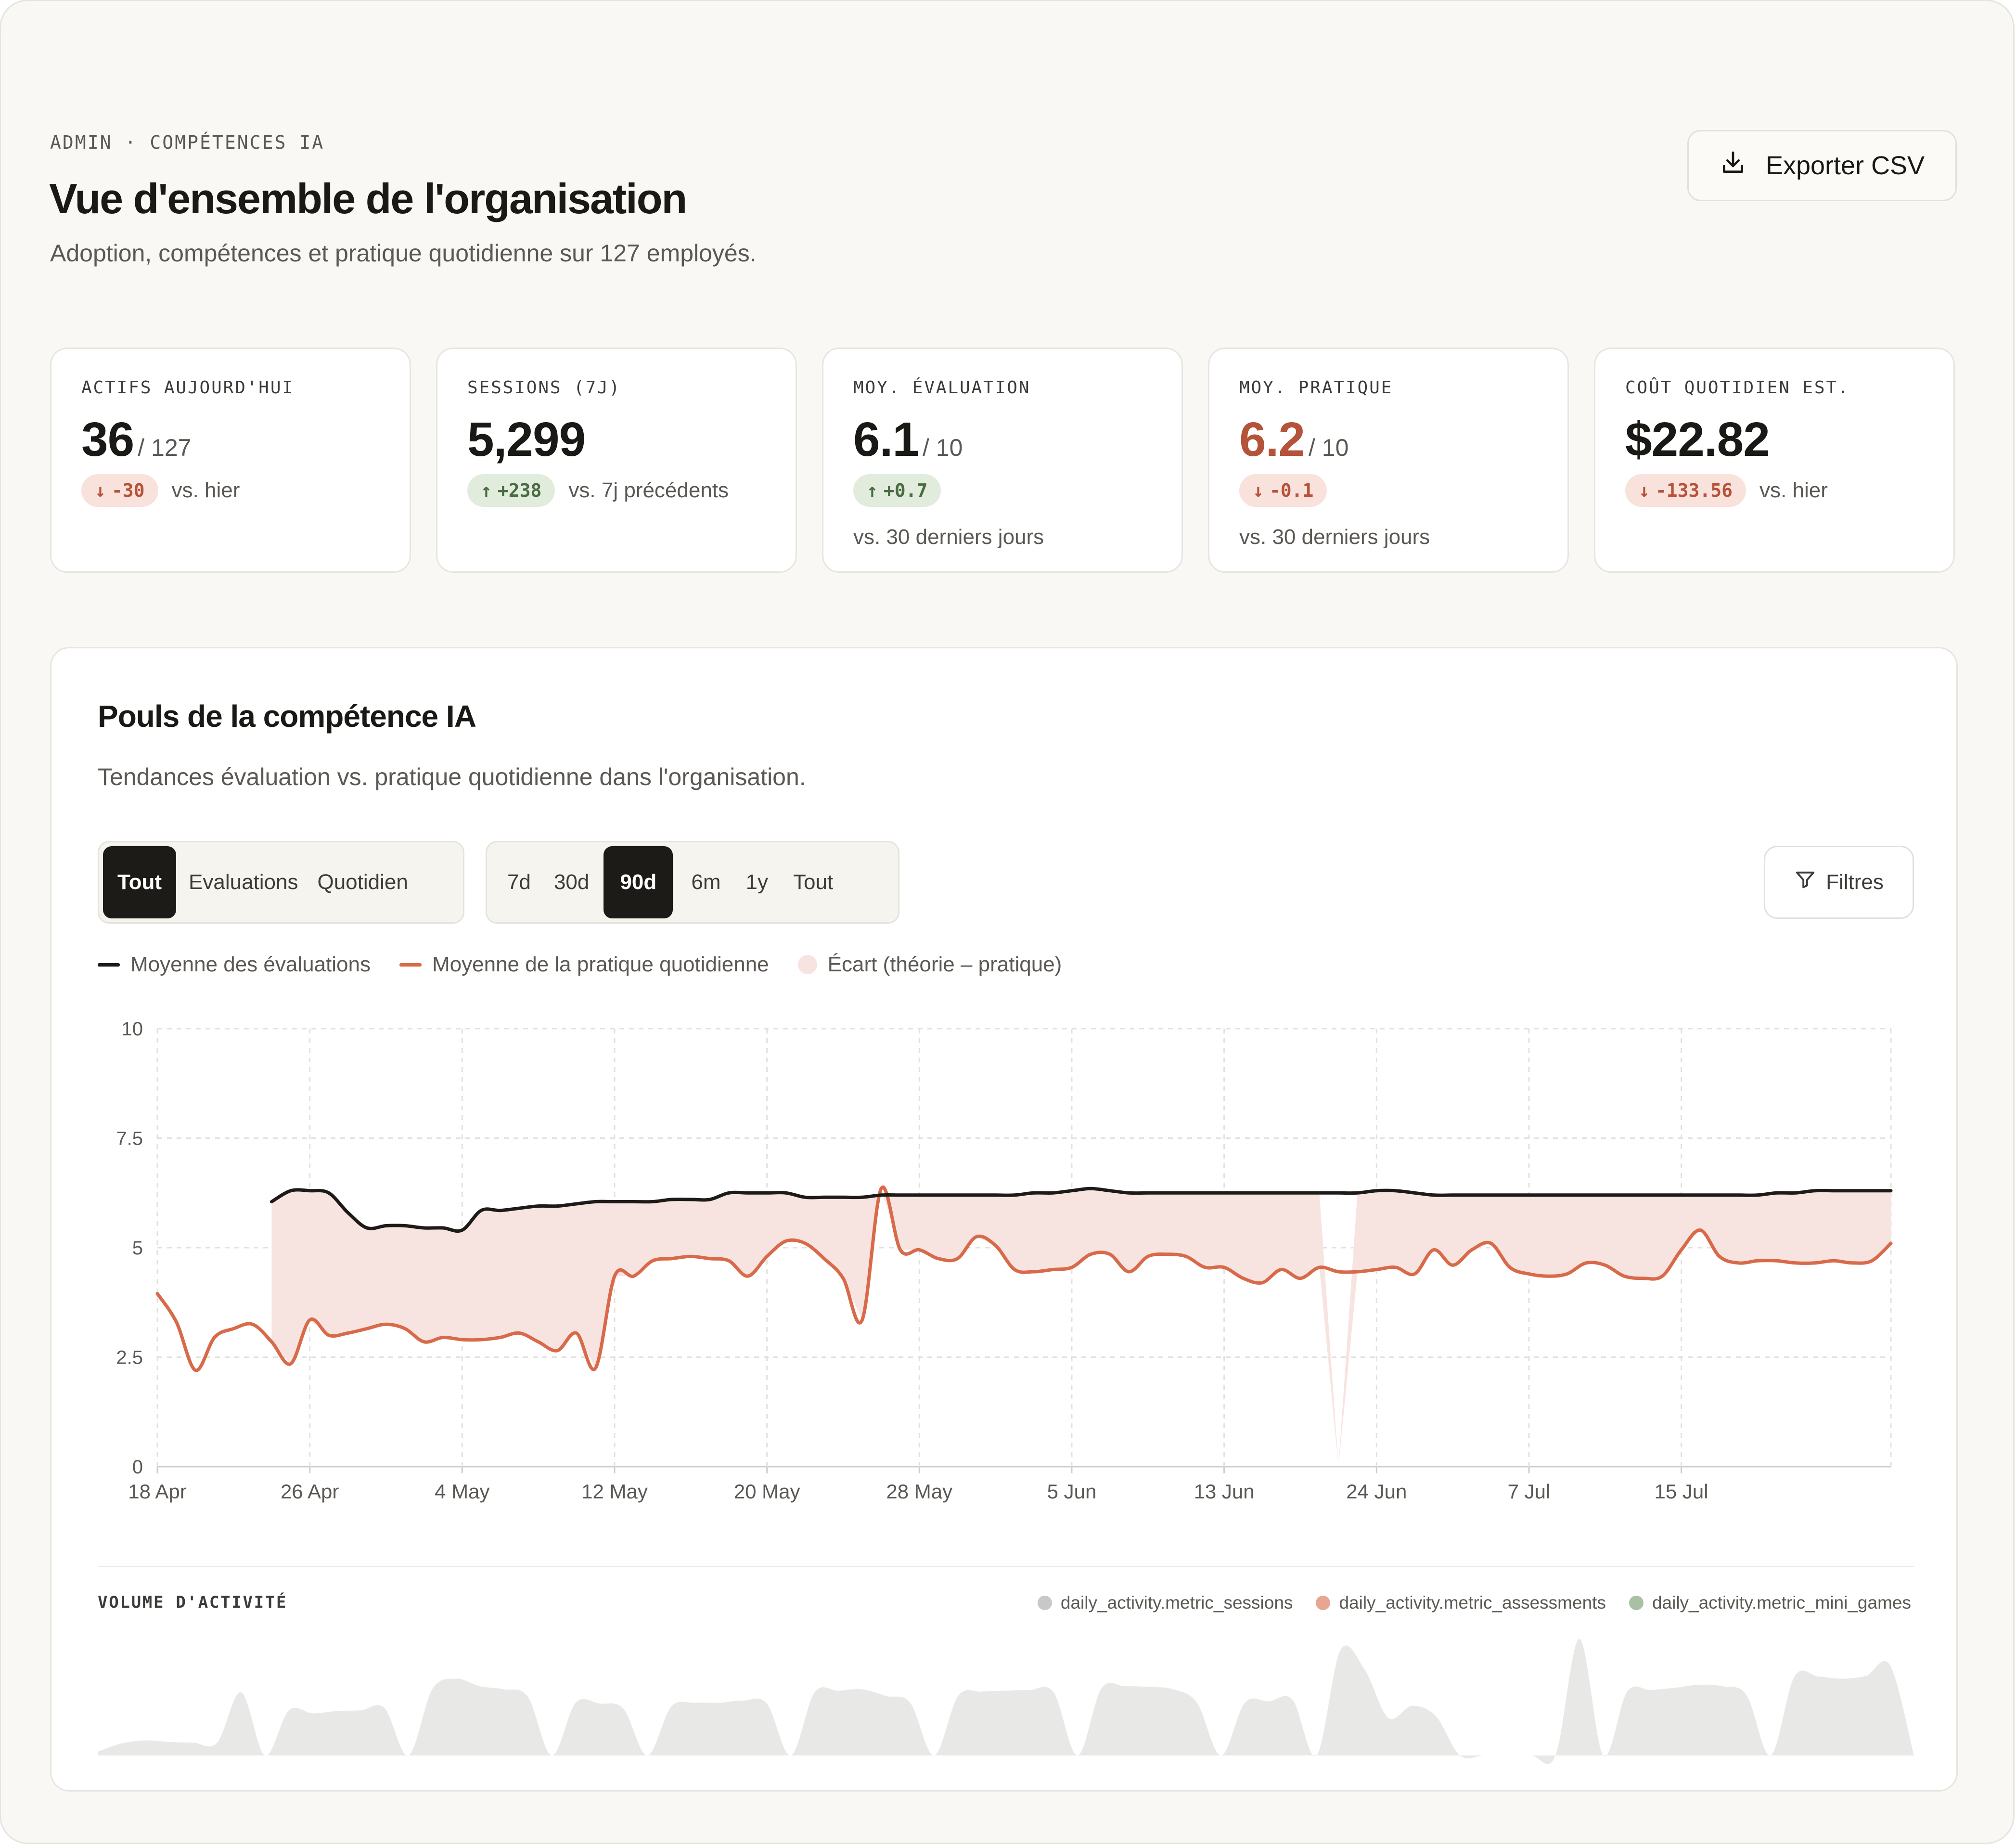 This screenshot has width=2016, height=1845. What do you see at coordinates (1694, 490) in the screenshot?
I see `kpi-delta-value: -133.56` at bounding box center [1694, 490].